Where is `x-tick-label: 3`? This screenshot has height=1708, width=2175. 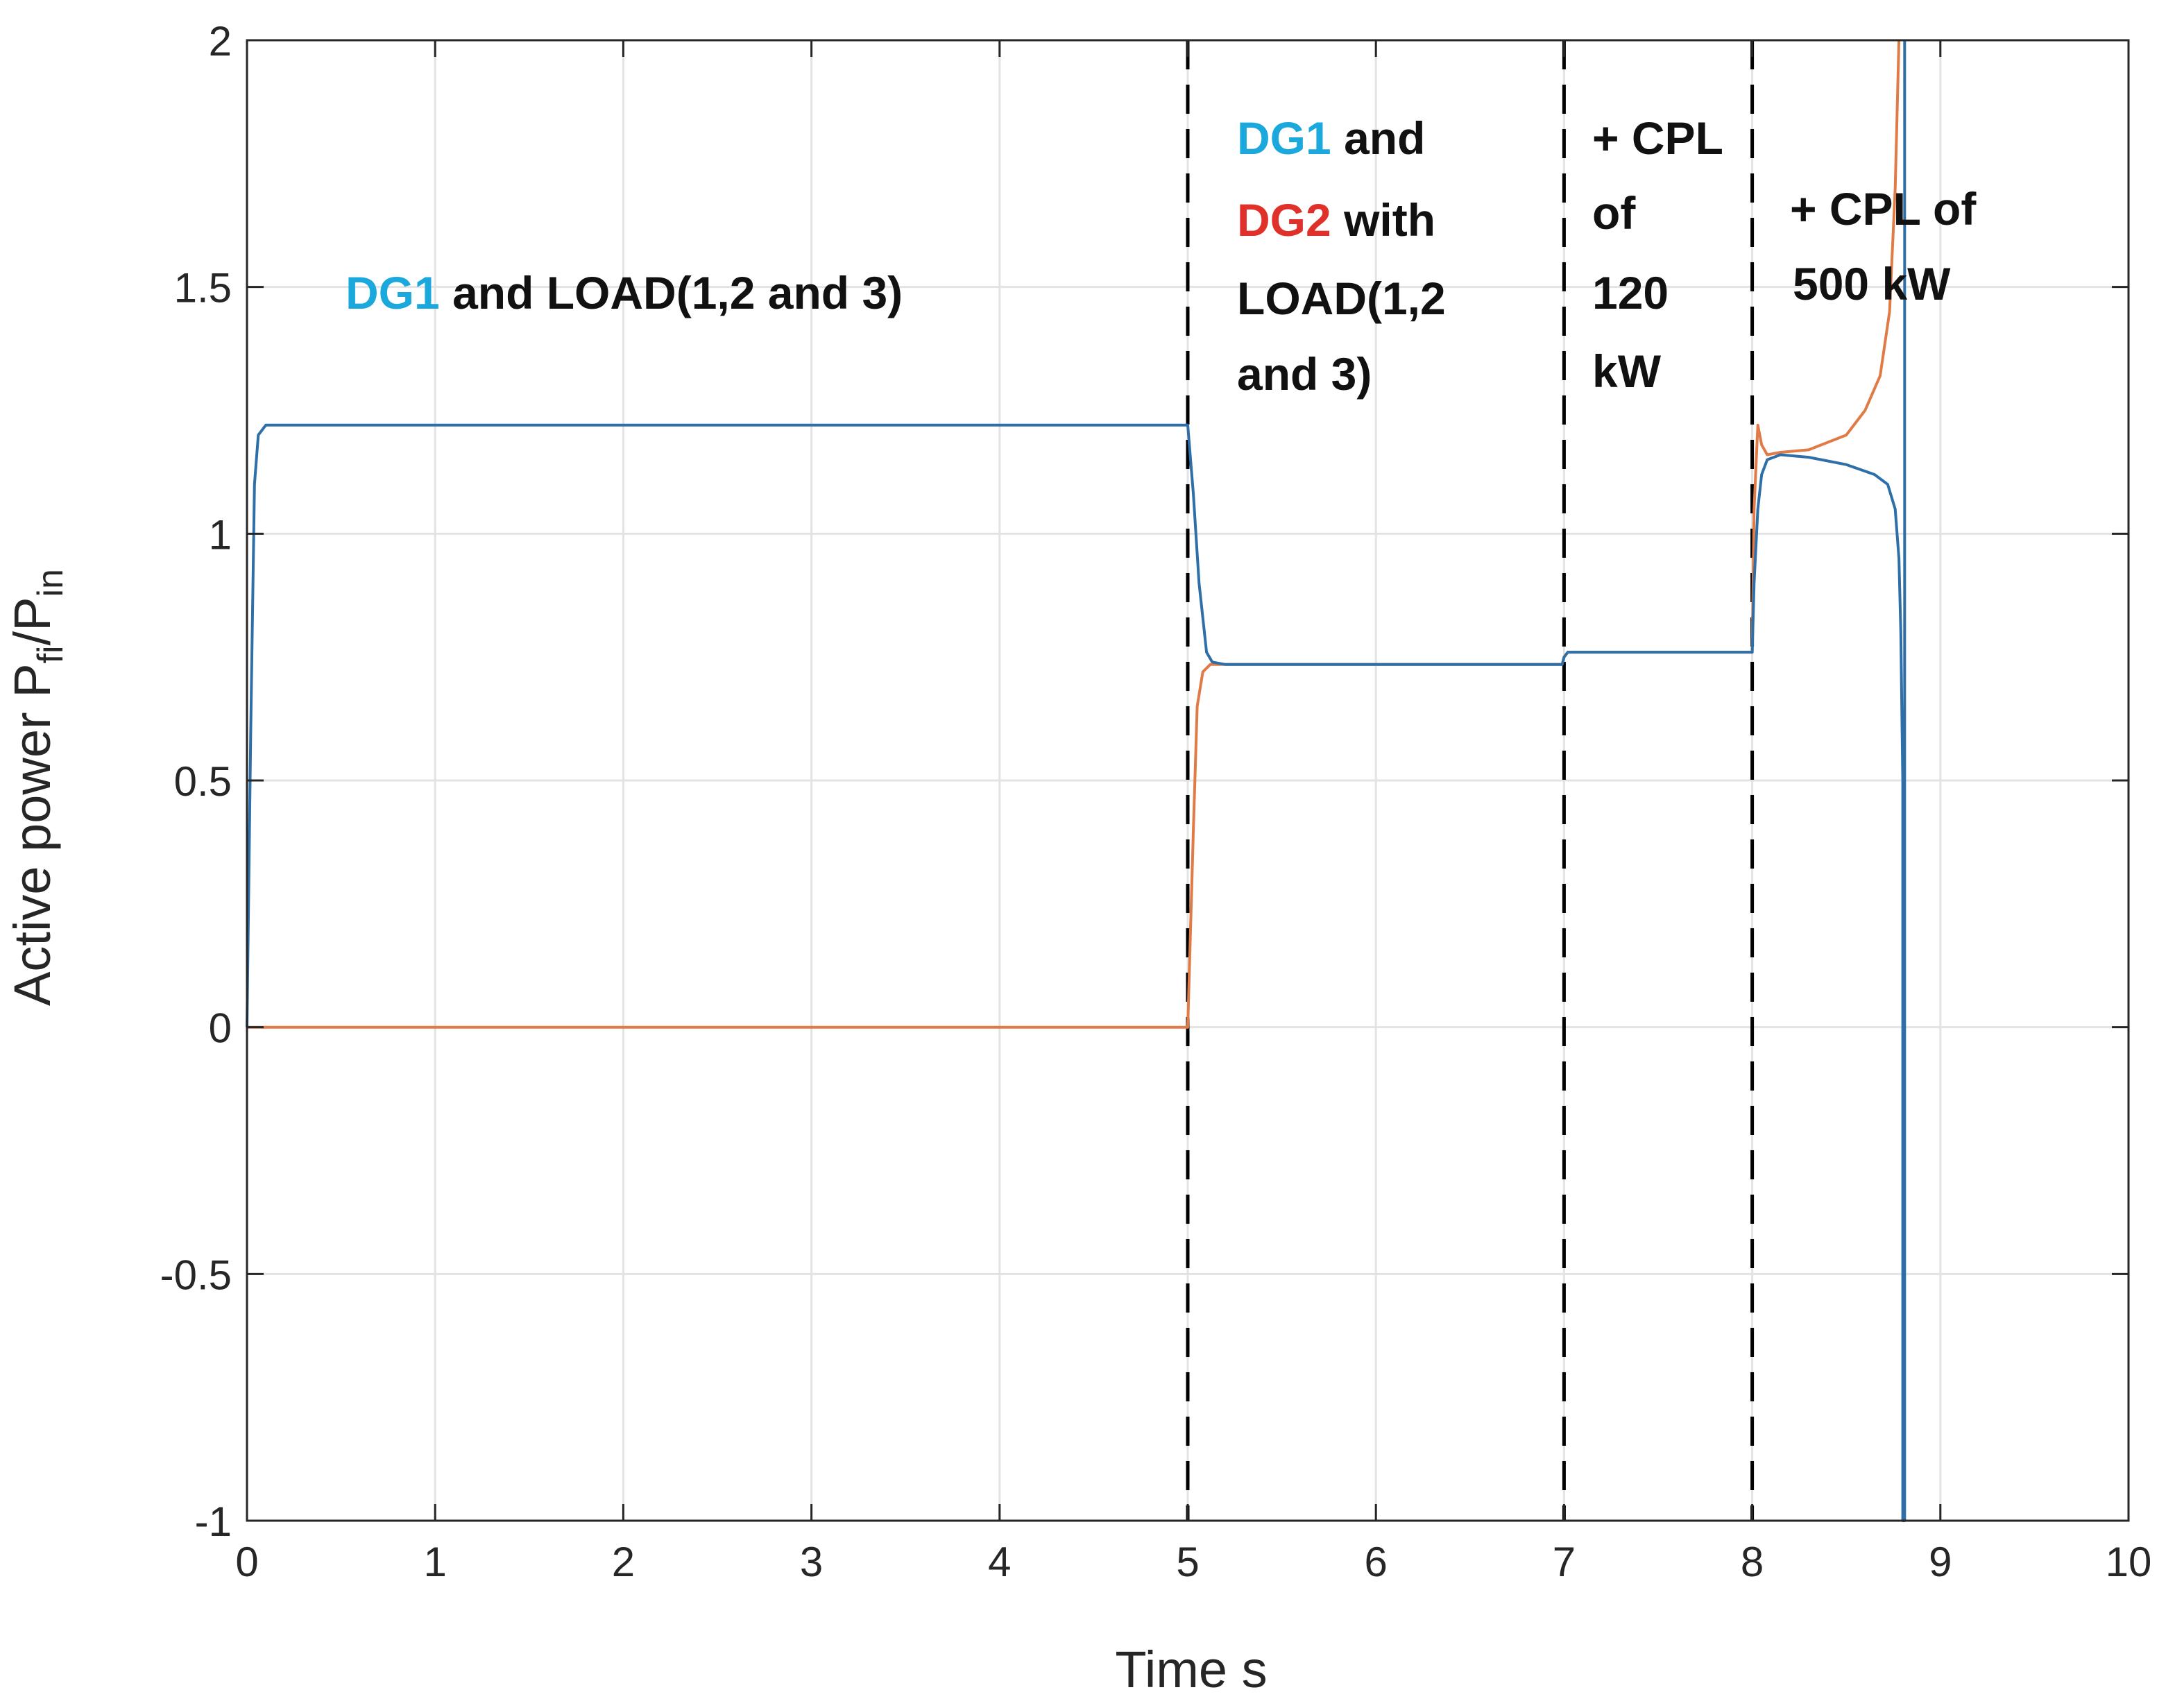
x-tick-label: 3 is located at coordinates (811, 1562).